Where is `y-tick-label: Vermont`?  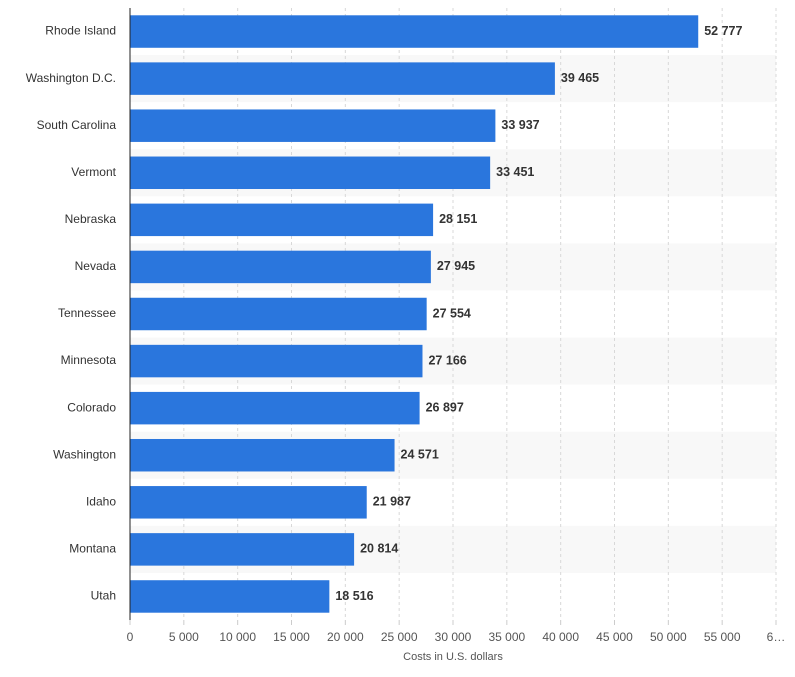 y-tick-label: Vermont is located at coordinates (93, 172).